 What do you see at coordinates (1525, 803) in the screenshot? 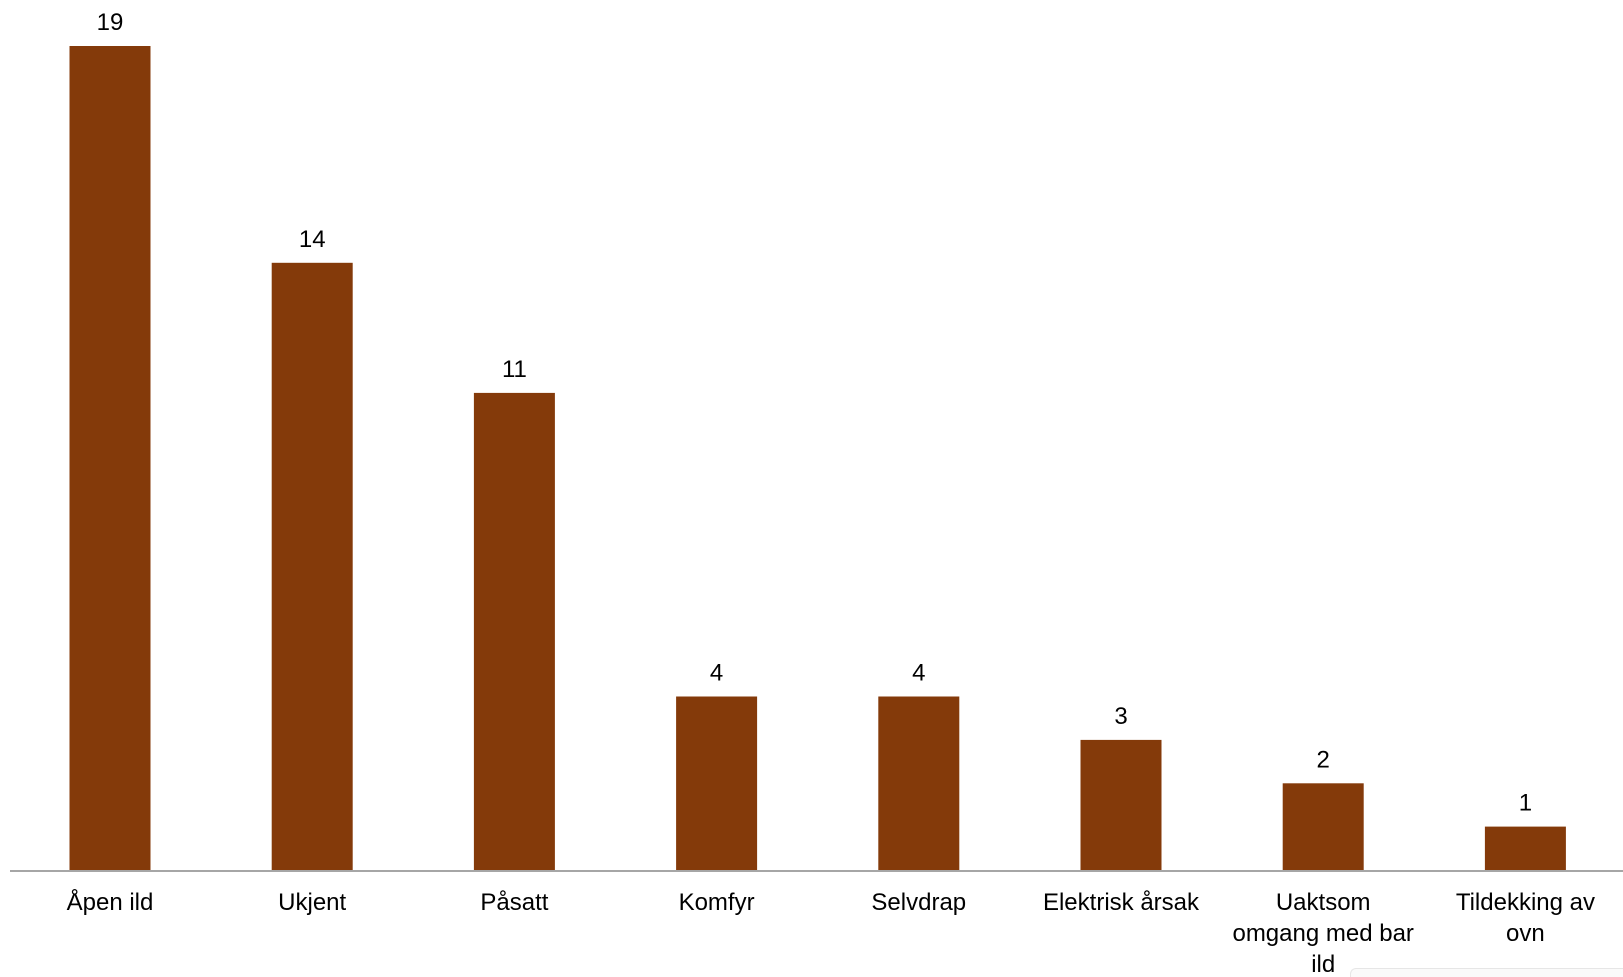
I see `data-label-7: 1` at bounding box center [1525, 803].